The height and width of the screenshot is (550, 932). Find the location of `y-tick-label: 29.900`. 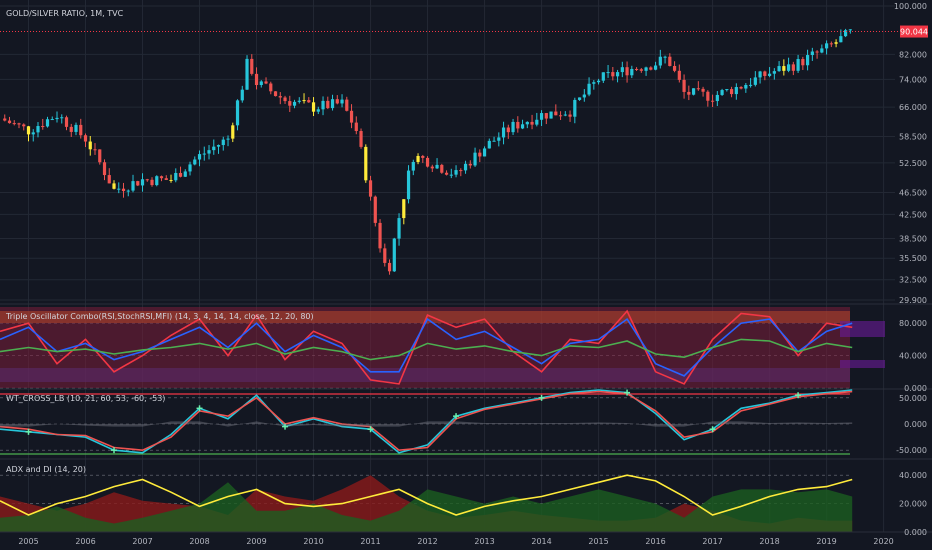

y-tick-label: 29.900 is located at coordinates (913, 300).